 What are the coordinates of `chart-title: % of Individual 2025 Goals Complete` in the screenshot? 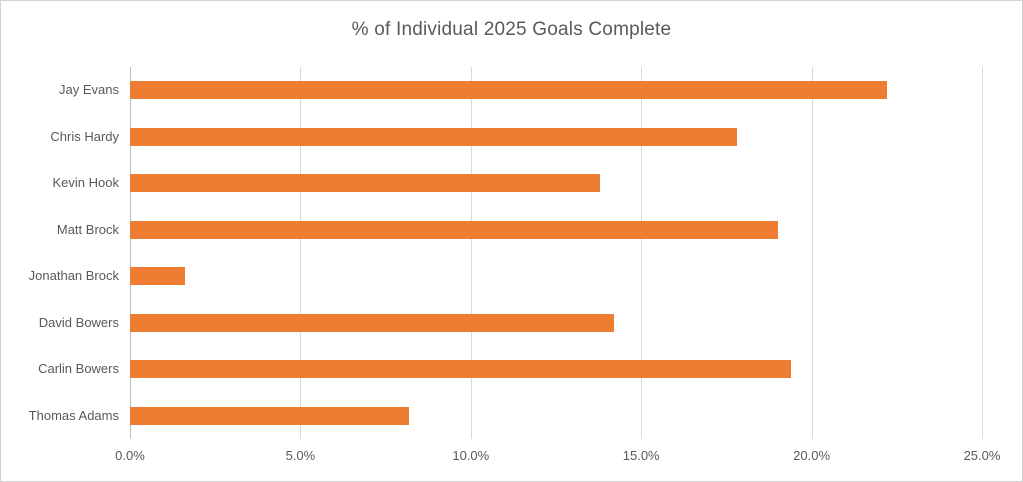 It's located at (511, 29).